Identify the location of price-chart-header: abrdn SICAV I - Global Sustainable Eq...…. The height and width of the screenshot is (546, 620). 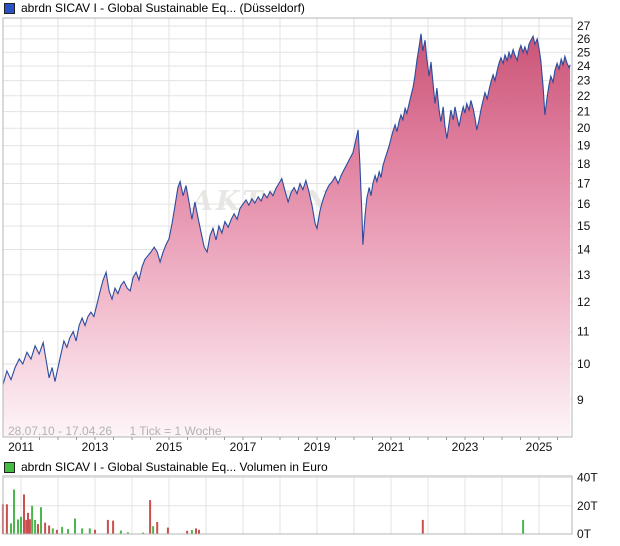
(154, 8).